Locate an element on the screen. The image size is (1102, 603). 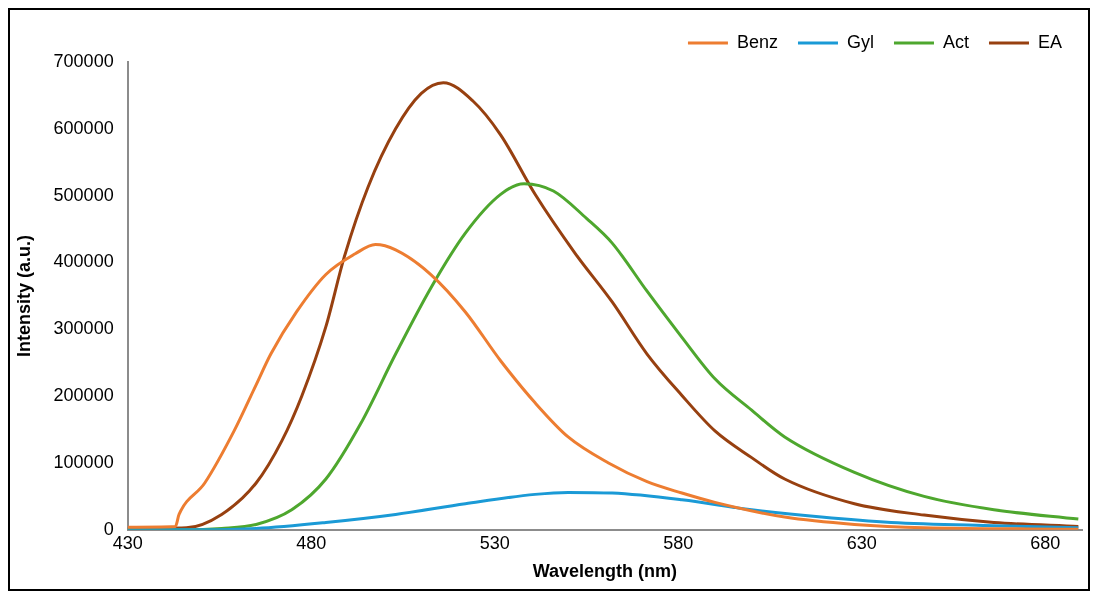
x-tick-label: 430 is located at coordinates (127, 542).